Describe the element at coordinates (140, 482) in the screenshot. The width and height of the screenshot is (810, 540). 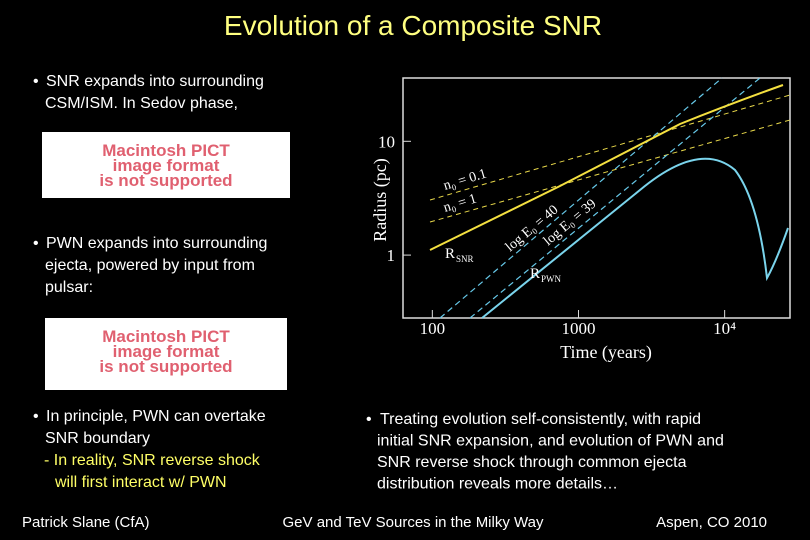
I see `sub-bullet-text: will first interact w/ PWN` at that location.